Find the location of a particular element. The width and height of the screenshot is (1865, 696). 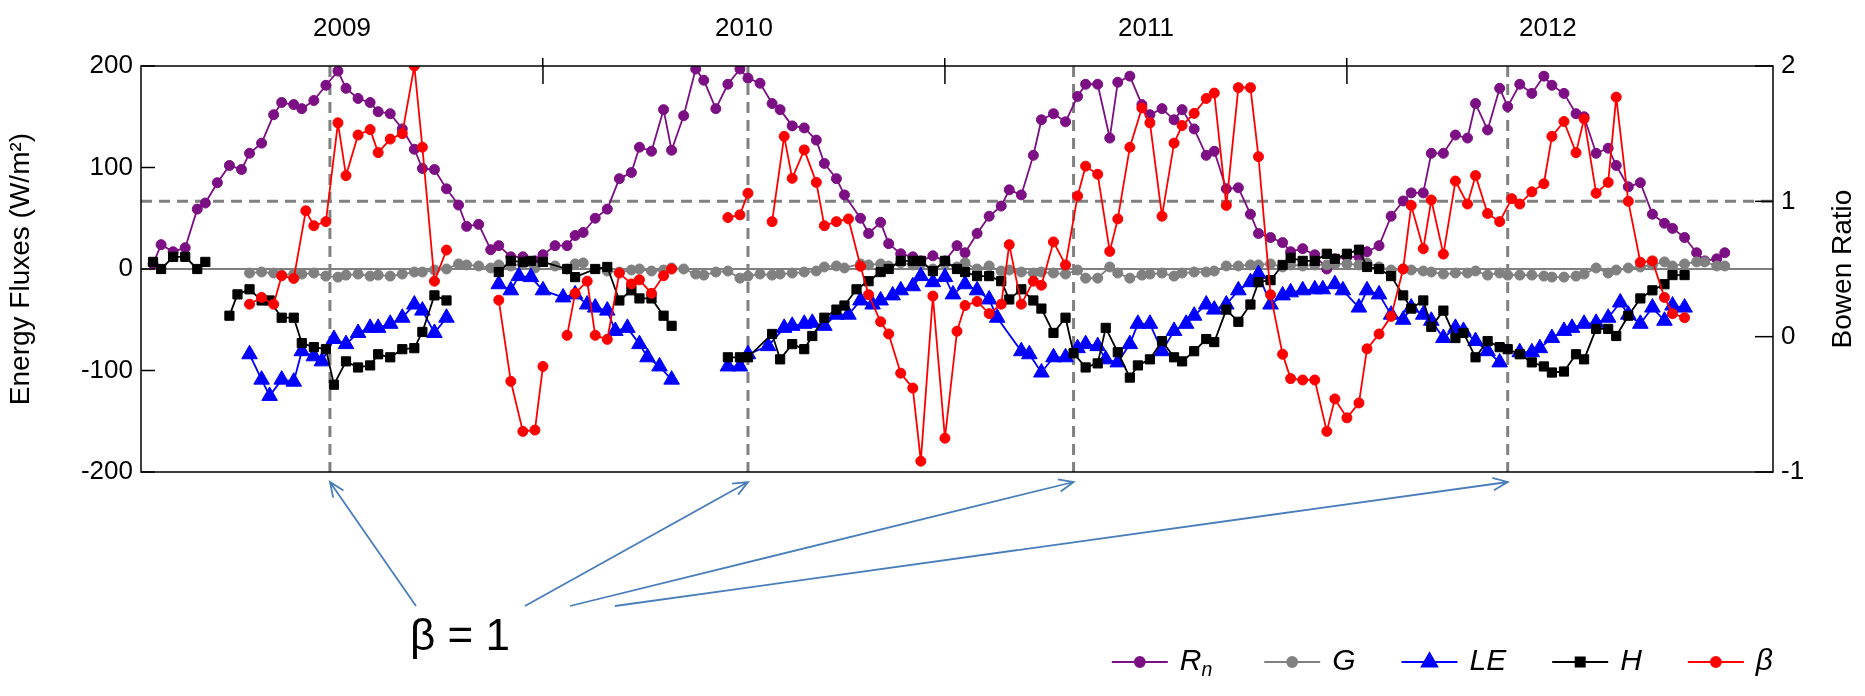

y2-tick-label: 2 is located at coordinates (1788, 64).